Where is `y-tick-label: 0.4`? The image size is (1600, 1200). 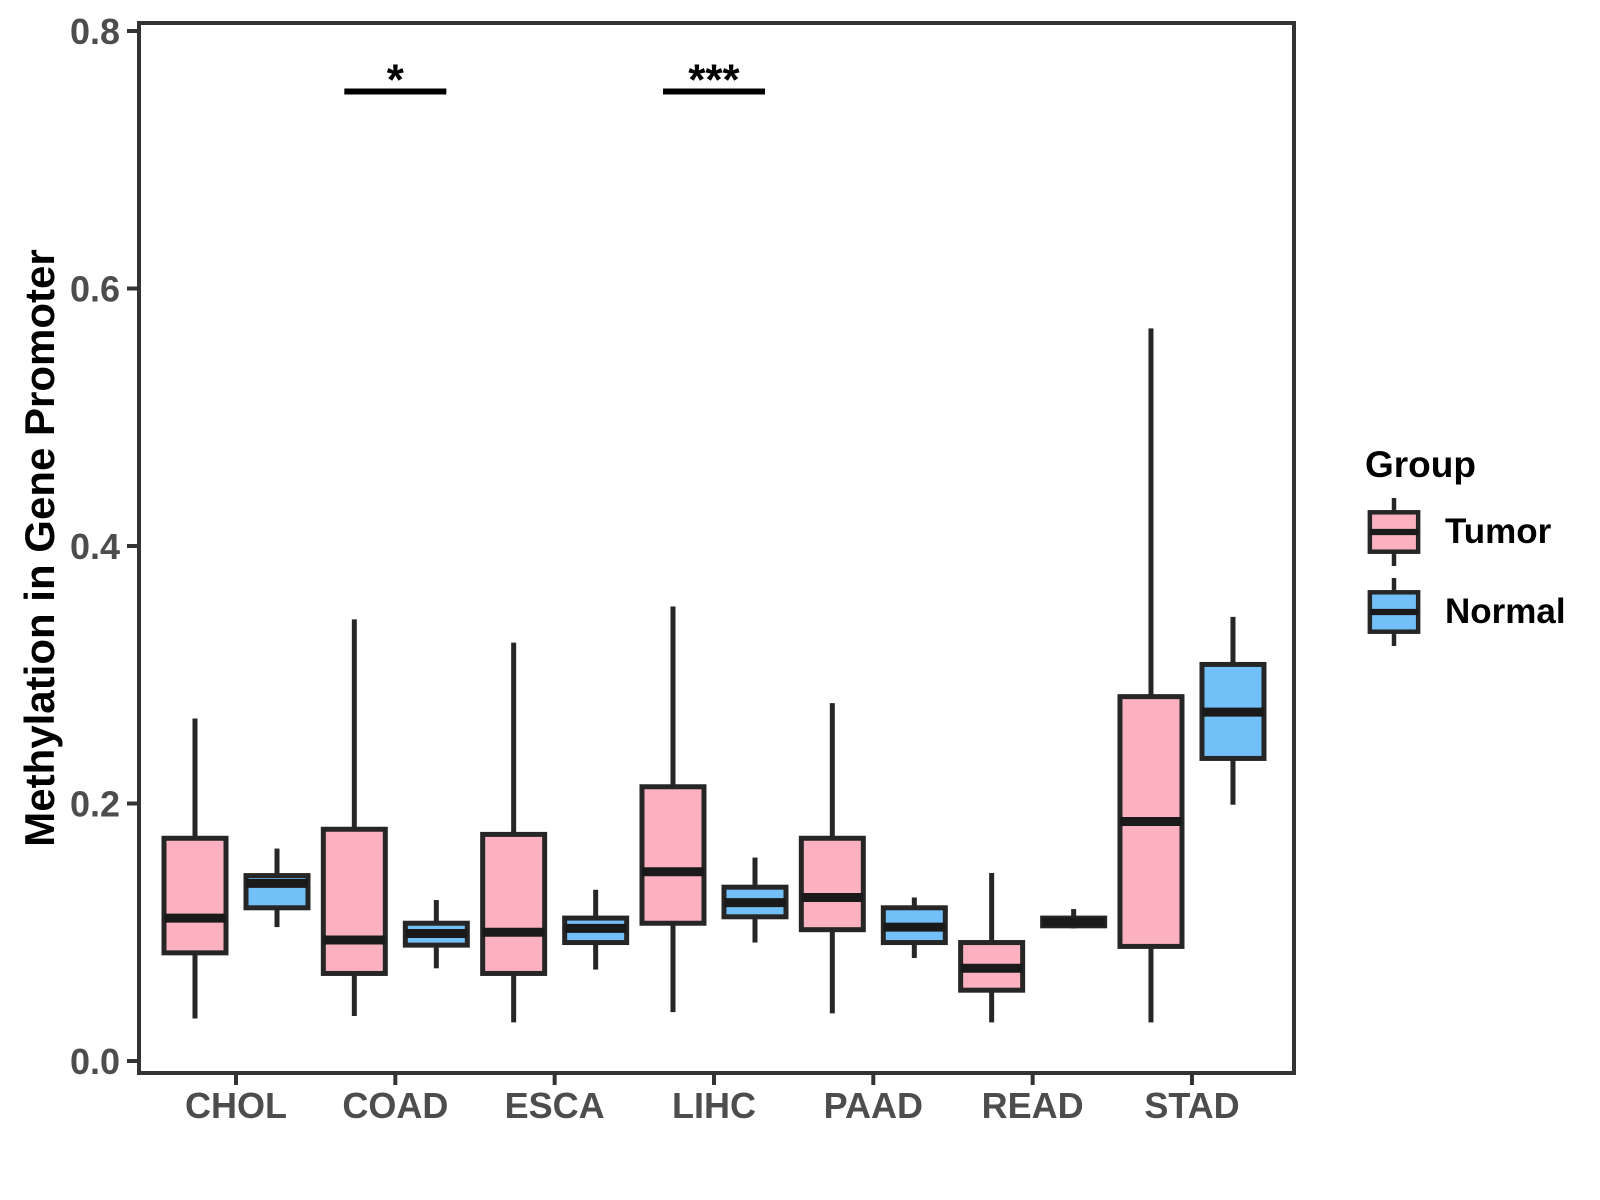
y-tick-label: 0.4 is located at coordinates (95, 546).